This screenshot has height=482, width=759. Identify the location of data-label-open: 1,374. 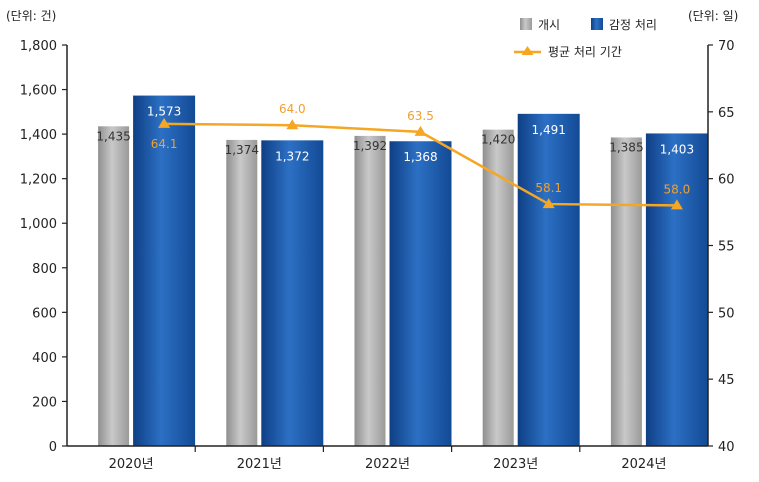
(242, 150).